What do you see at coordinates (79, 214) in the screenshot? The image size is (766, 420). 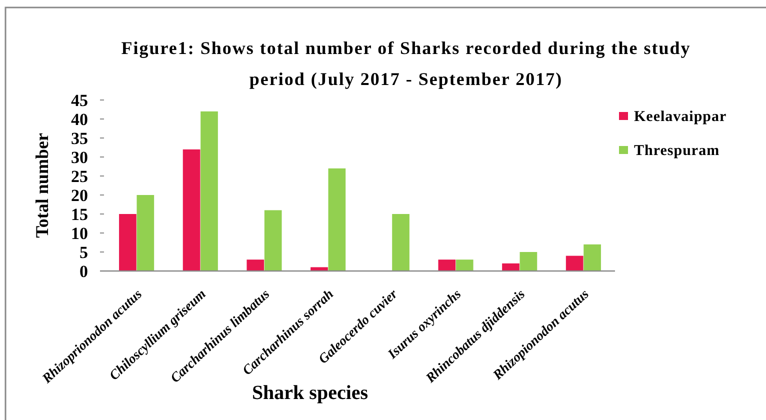 I see `y-tick-label: 15` at bounding box center [79, 214].